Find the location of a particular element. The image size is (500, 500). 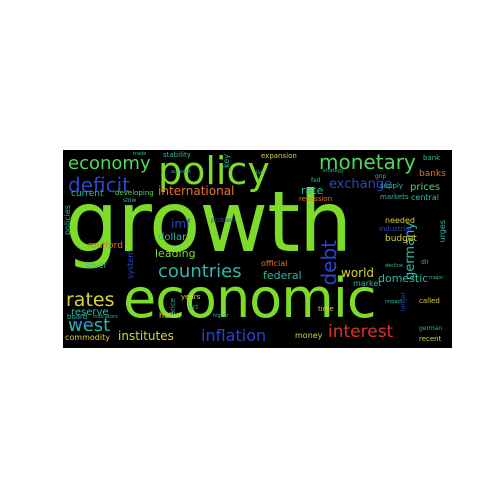

word-strategy: strategy is located at coordinates (333, 171).